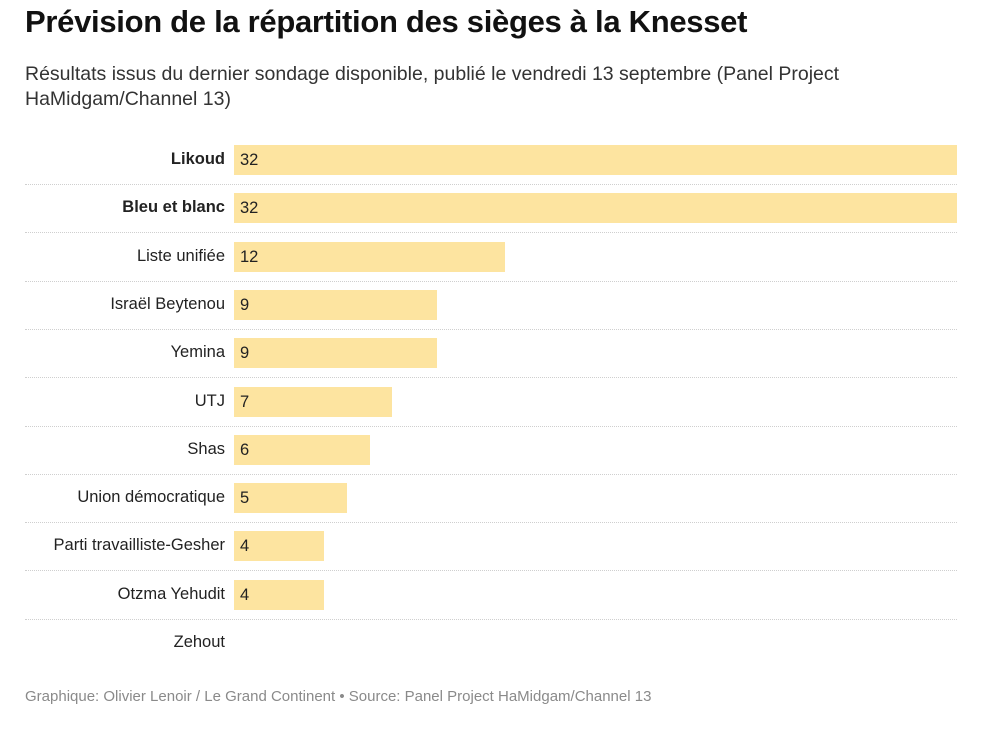  What do you see at coordinates (197, 352) in the screenshot?
I see `category-label: Yemina` at bounding box center [197, 352].